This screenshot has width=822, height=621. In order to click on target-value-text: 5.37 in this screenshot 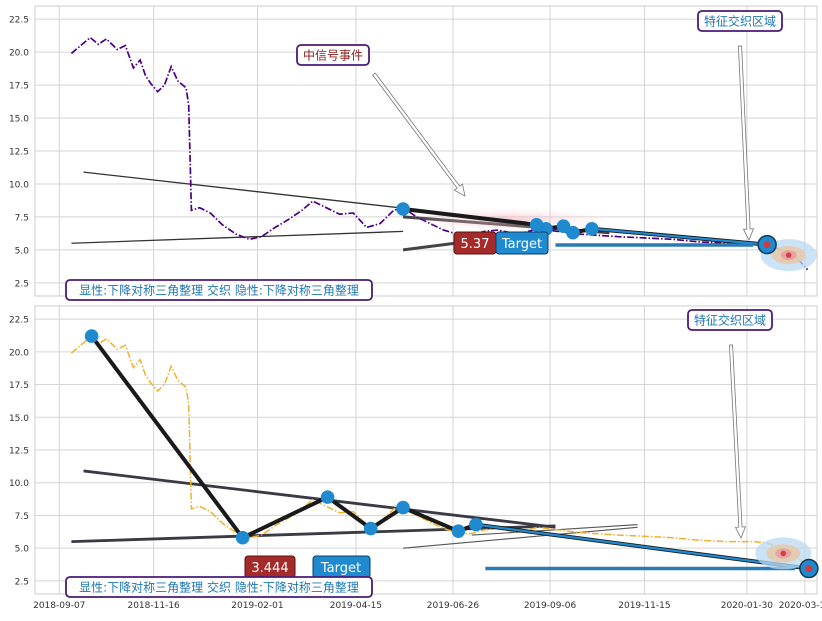, I will do `click(475, 244)`.